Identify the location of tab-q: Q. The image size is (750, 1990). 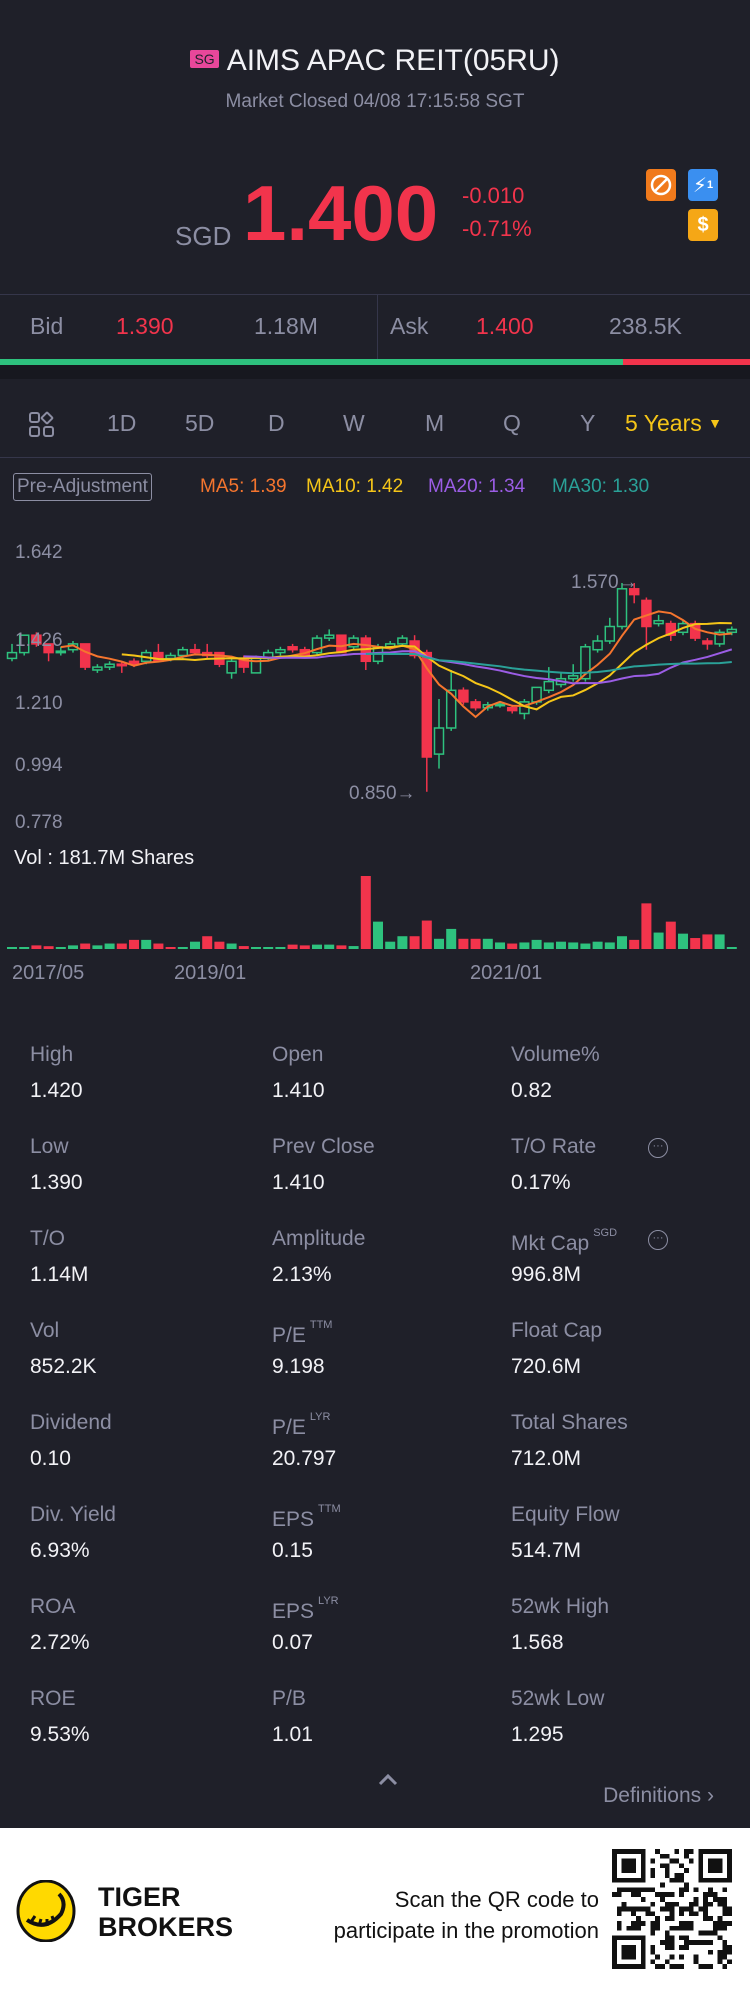
(512, 423).